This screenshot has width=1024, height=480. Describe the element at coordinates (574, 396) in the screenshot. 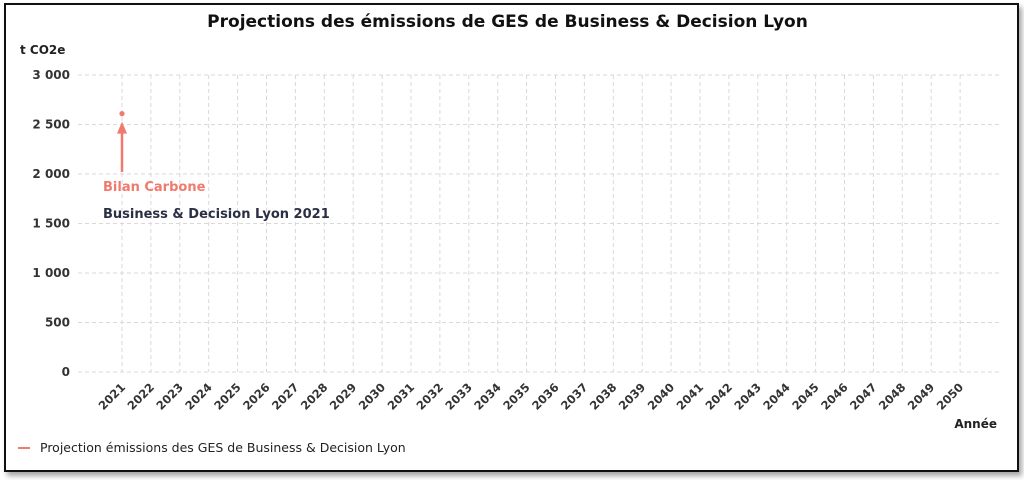

I see `x-tick-label: 2037` at that location.